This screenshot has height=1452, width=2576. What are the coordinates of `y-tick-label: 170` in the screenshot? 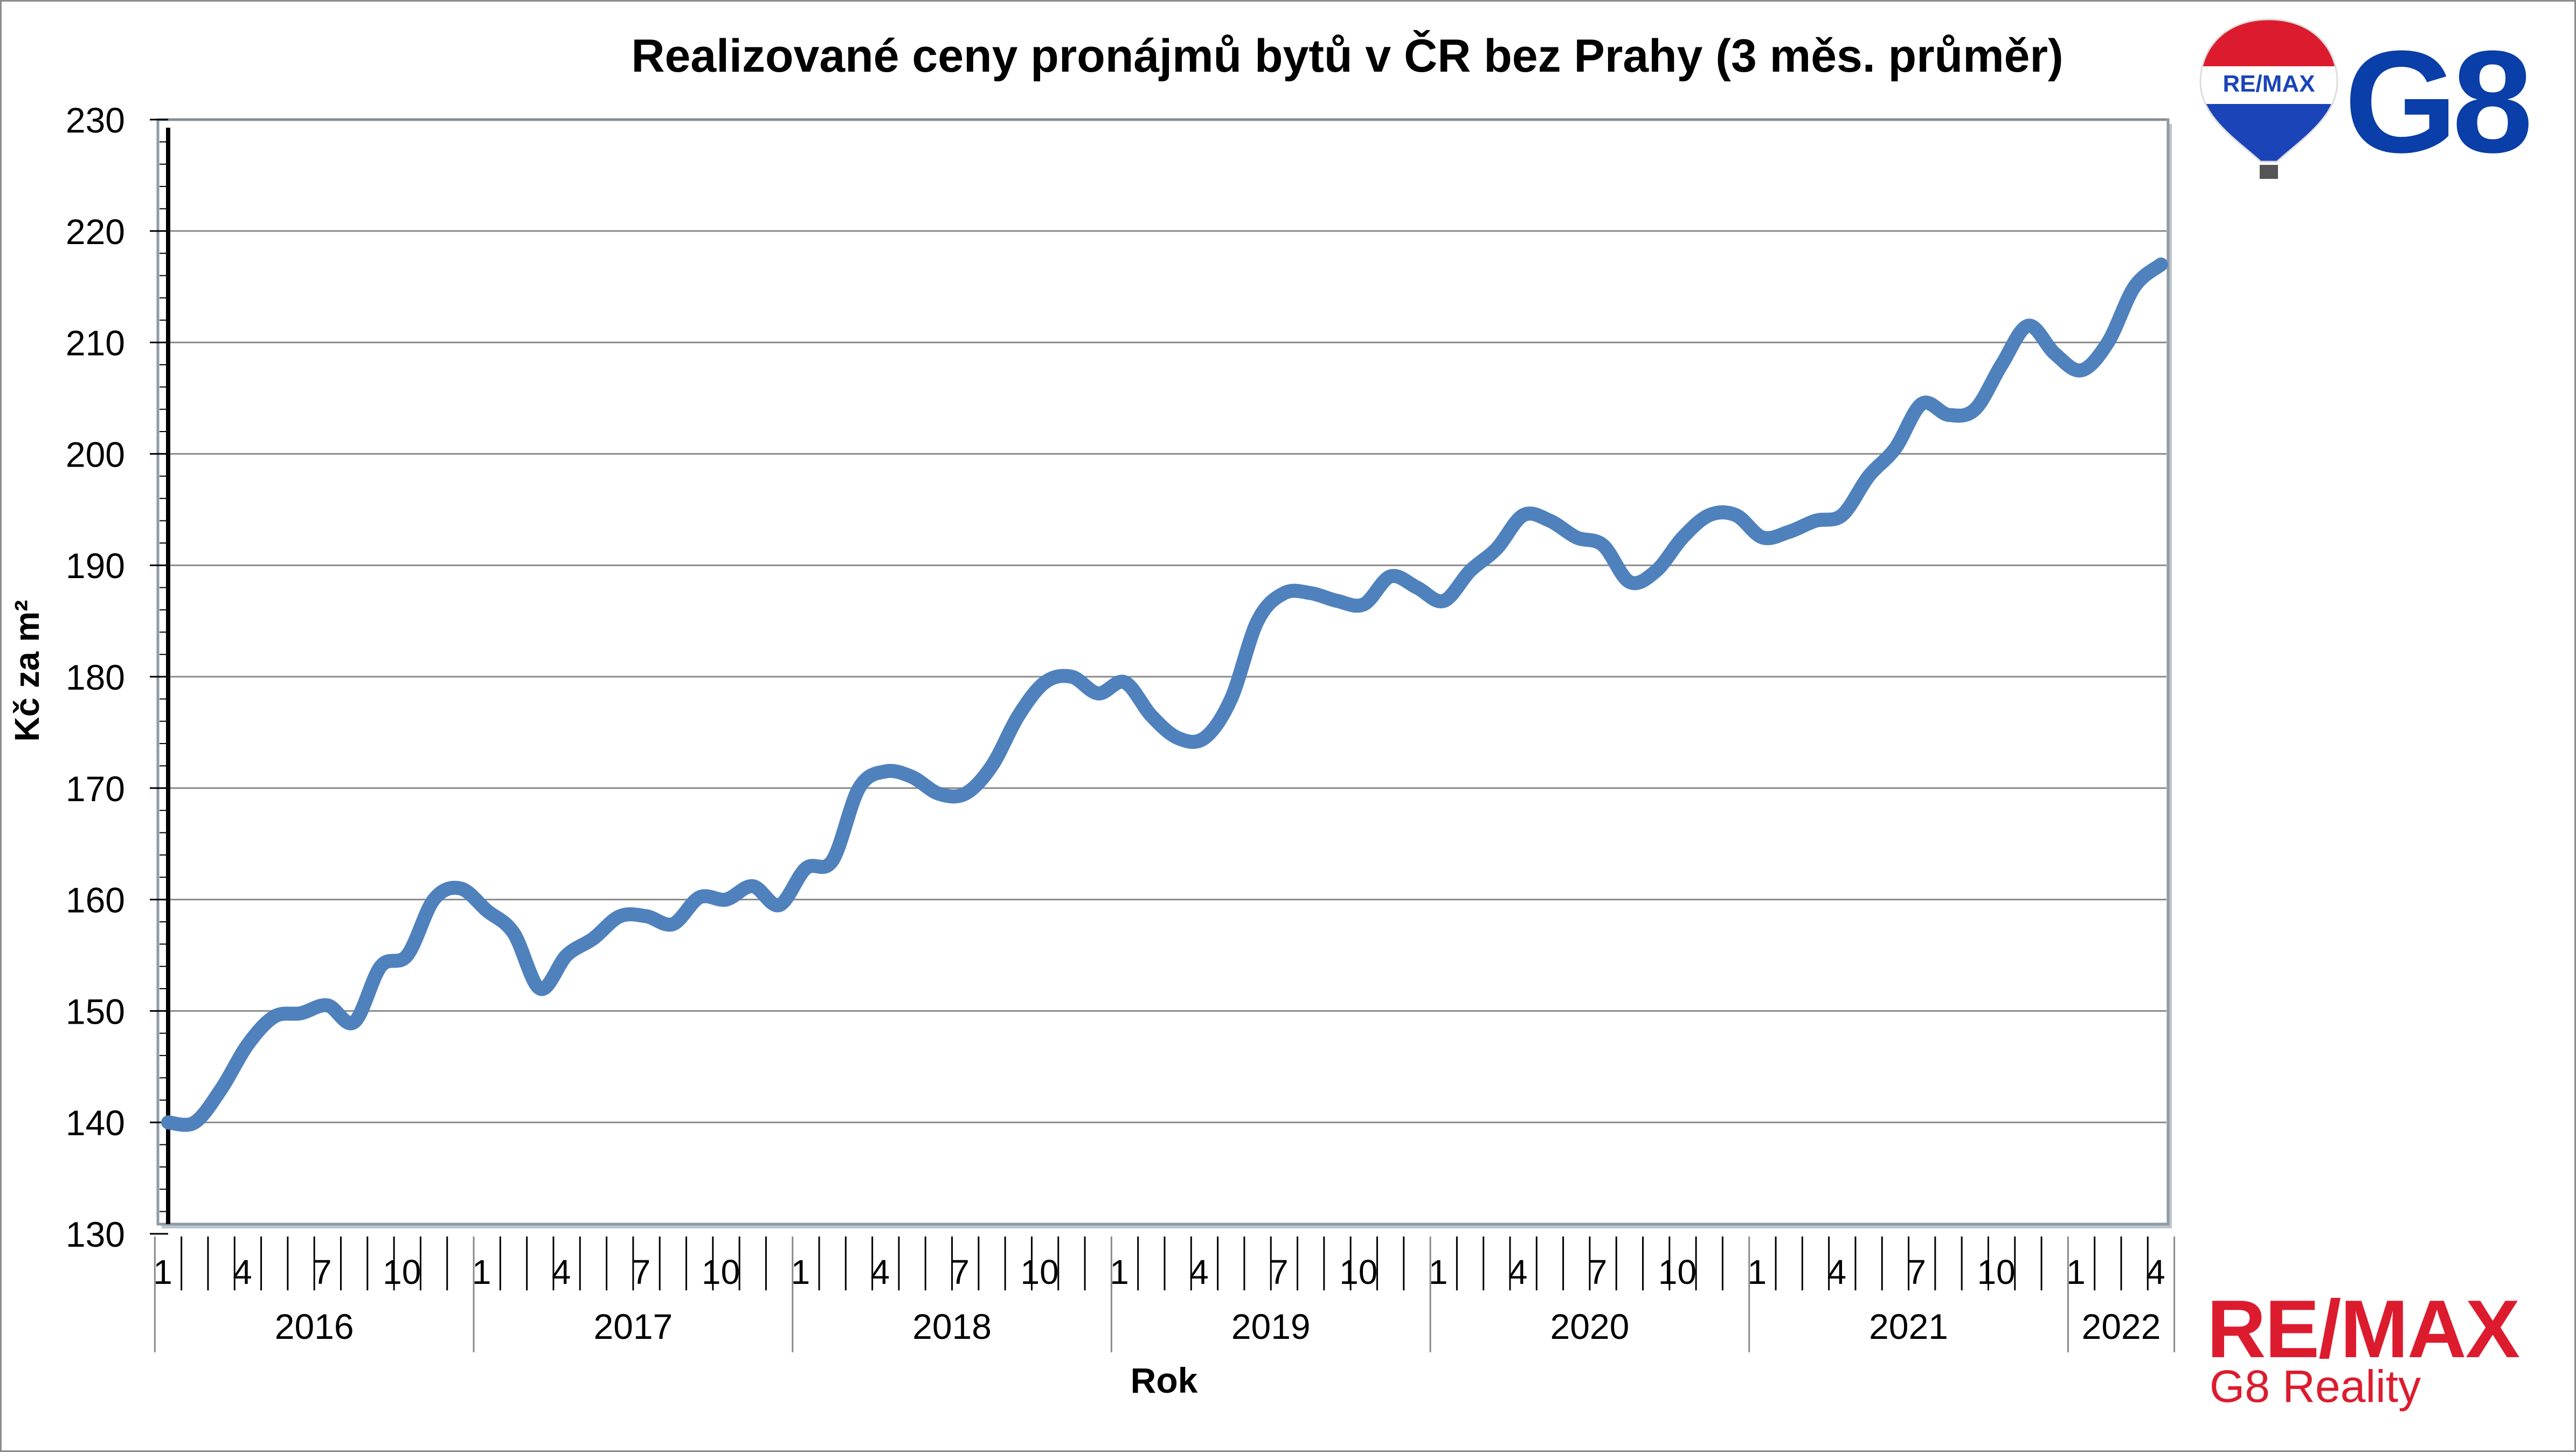 It's located at (96, 789).